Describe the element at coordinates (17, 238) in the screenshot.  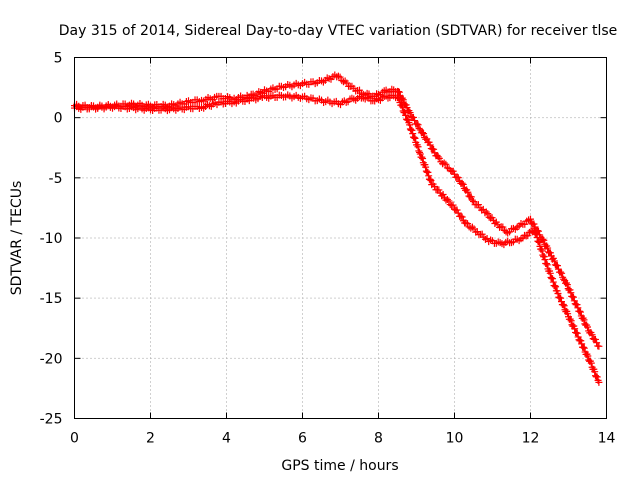
I see `y-axis-label: SDTVAR / TECUs` at that location.